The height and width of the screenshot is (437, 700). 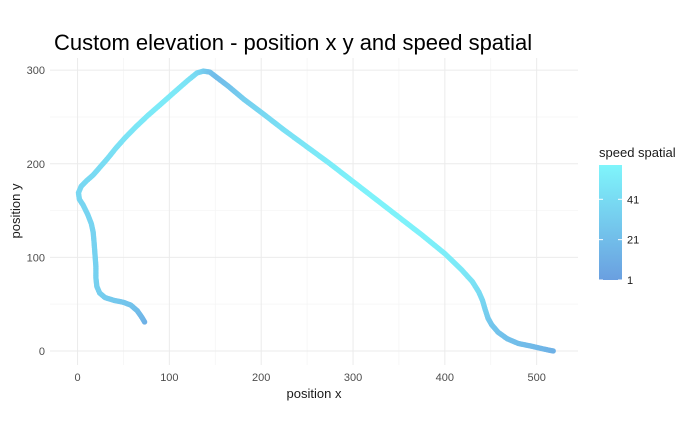 What do you see at coordinates (637, 152) in the screenshot?
I see `legend-title: speed spatial` at bounding box center [637, 152].